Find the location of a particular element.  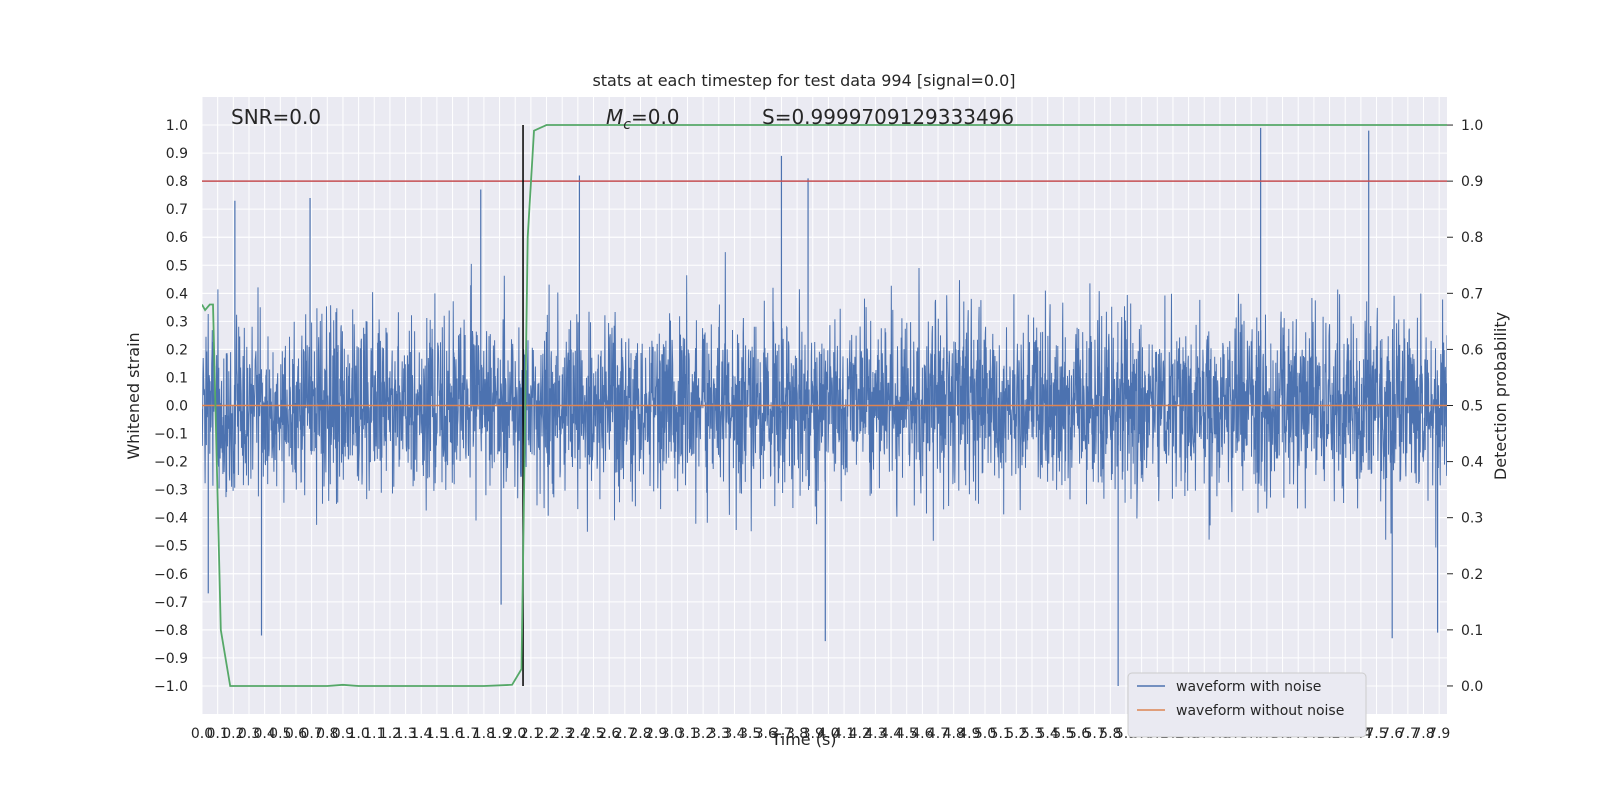

x-tick-label: 4.3 is located at coordinates (875, 734).